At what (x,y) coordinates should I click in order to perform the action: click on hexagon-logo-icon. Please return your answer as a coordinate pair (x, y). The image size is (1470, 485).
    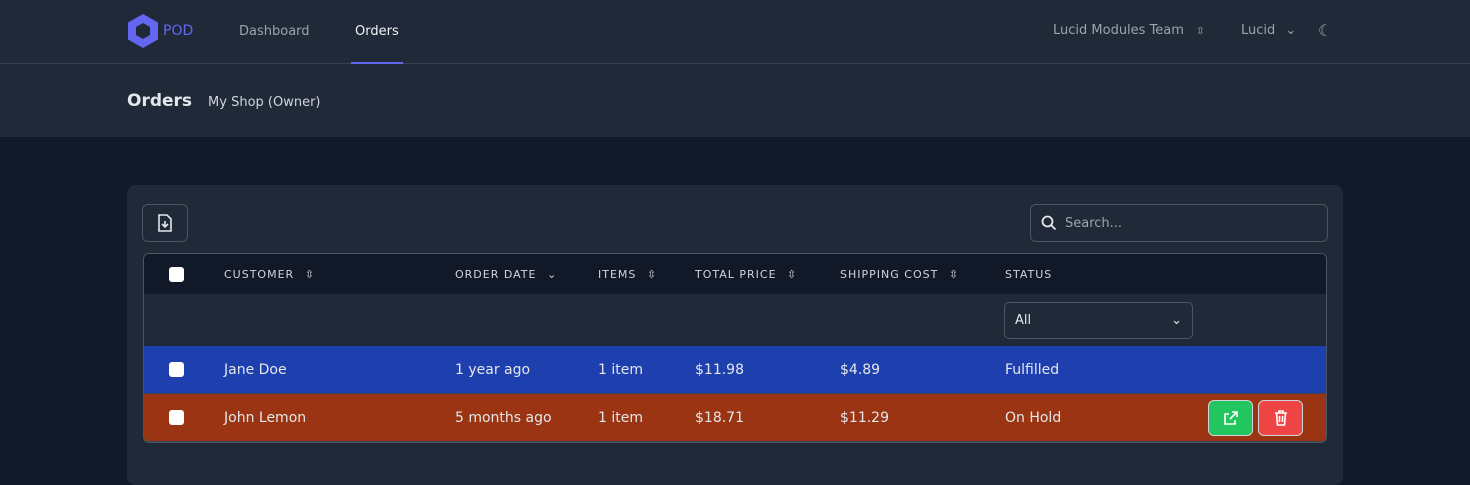
    Looking at the image, I should click on (143, 31).